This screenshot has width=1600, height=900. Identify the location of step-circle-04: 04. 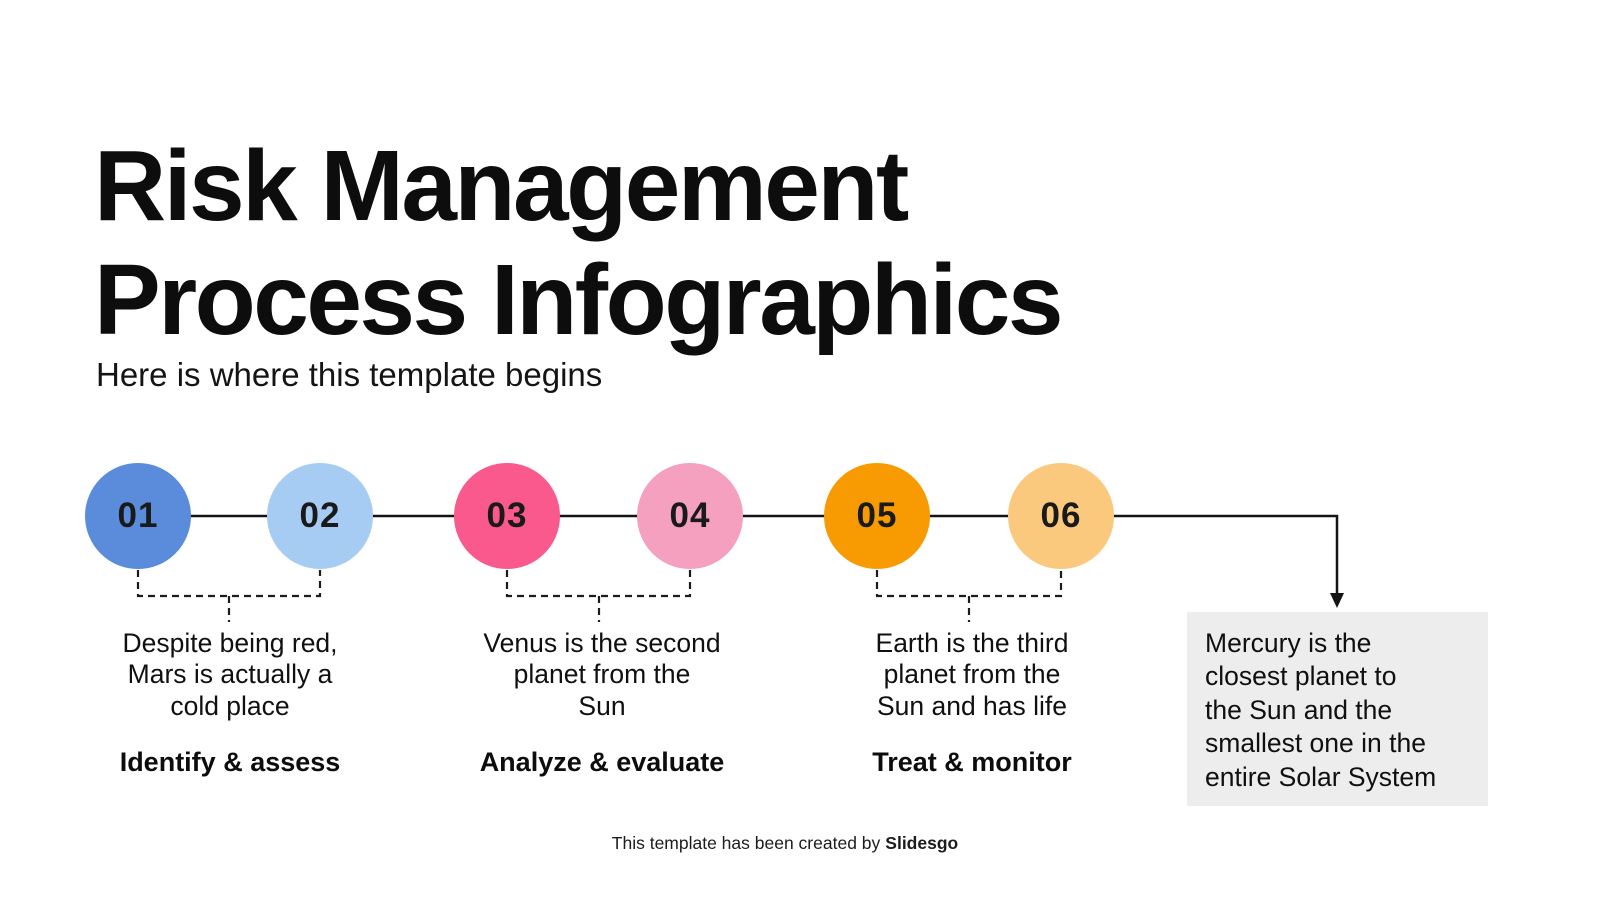
(690, 516).